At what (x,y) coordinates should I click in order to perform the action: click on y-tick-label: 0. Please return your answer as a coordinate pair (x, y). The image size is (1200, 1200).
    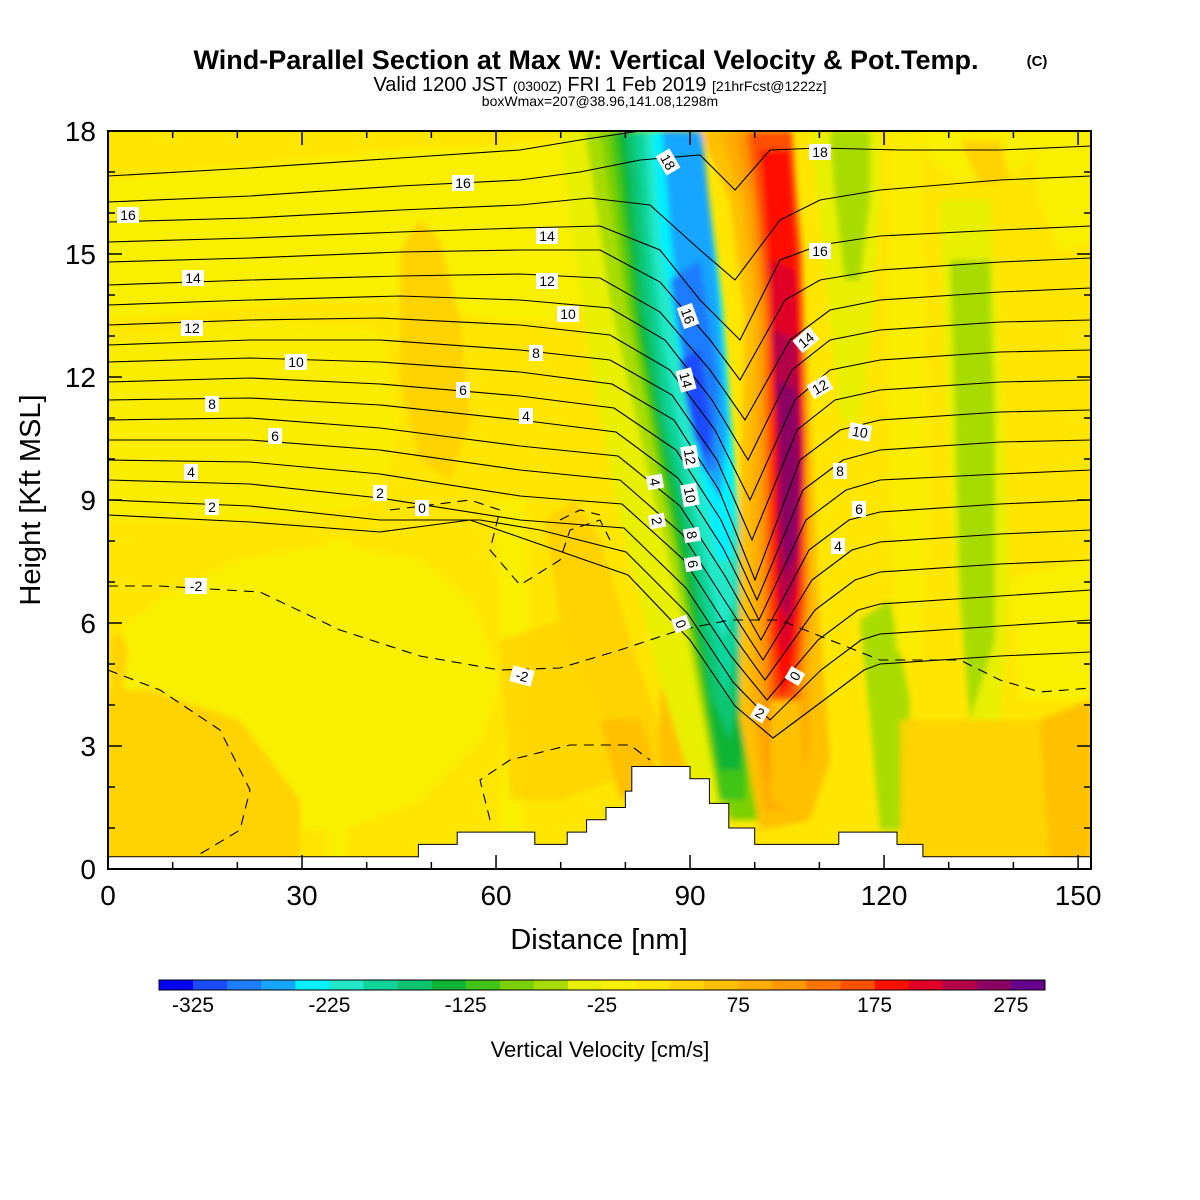
    Looking at the image, I should click on (88, 869).